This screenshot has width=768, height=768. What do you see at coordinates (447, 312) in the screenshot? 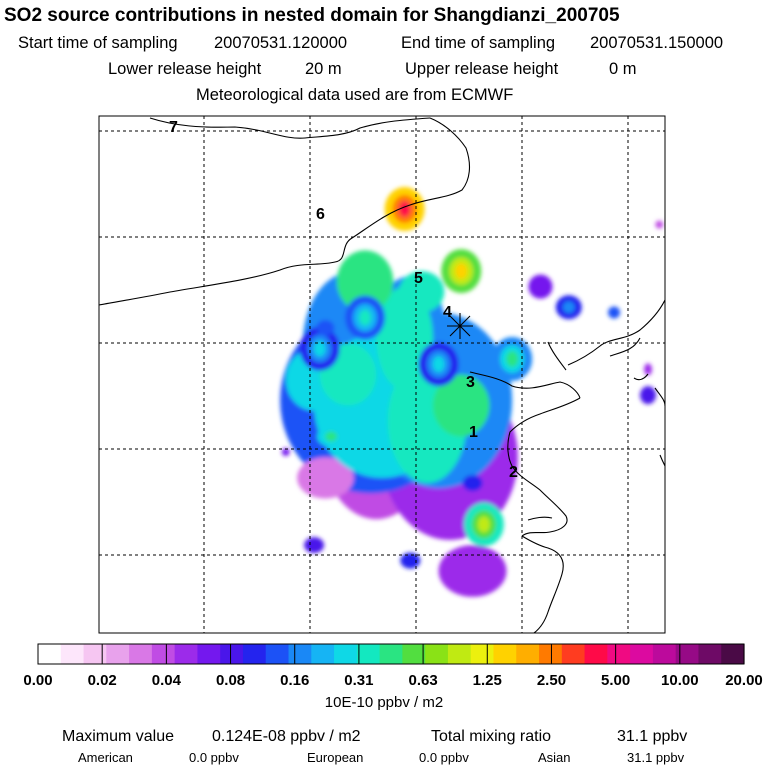
I see `map-label-4: 4` at bounding box center [447, 312].